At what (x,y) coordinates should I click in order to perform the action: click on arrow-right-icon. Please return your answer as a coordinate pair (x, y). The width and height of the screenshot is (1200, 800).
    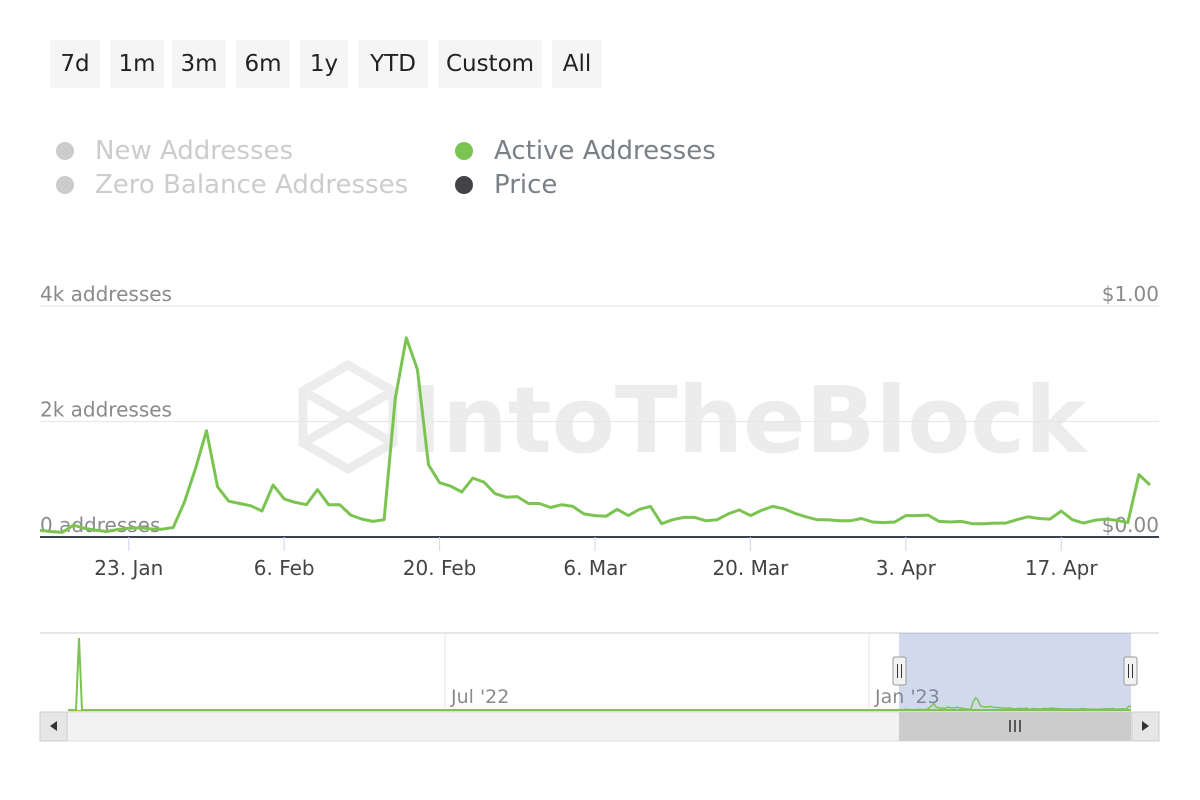
    Looking at the image, I should click on (1145, 726).